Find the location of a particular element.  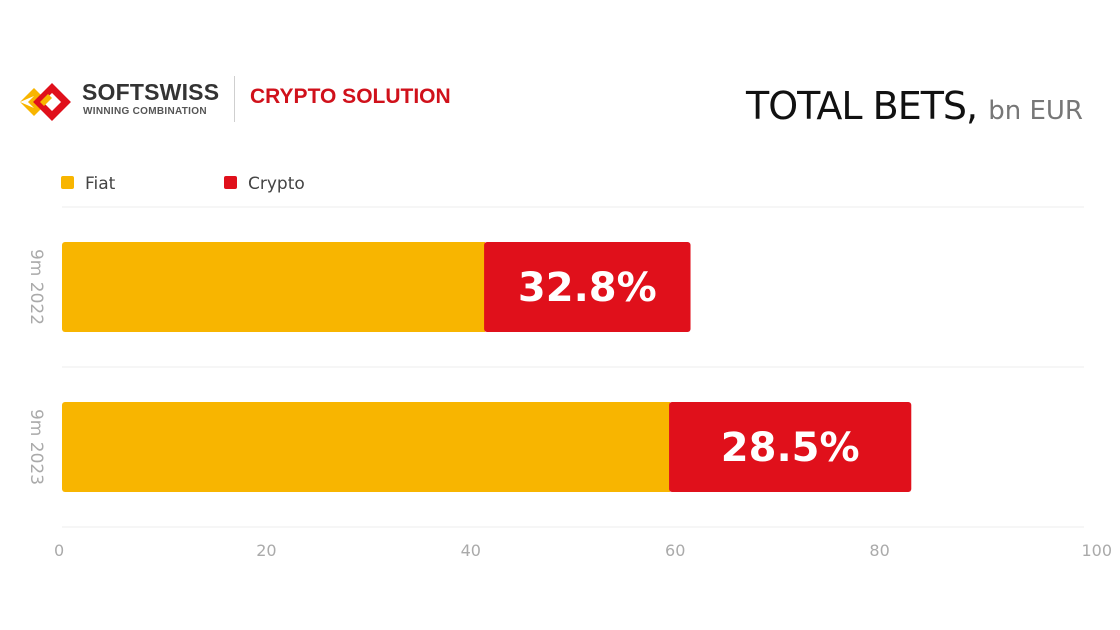

x-tick-label: 0 is located at coordinates (59, 550).